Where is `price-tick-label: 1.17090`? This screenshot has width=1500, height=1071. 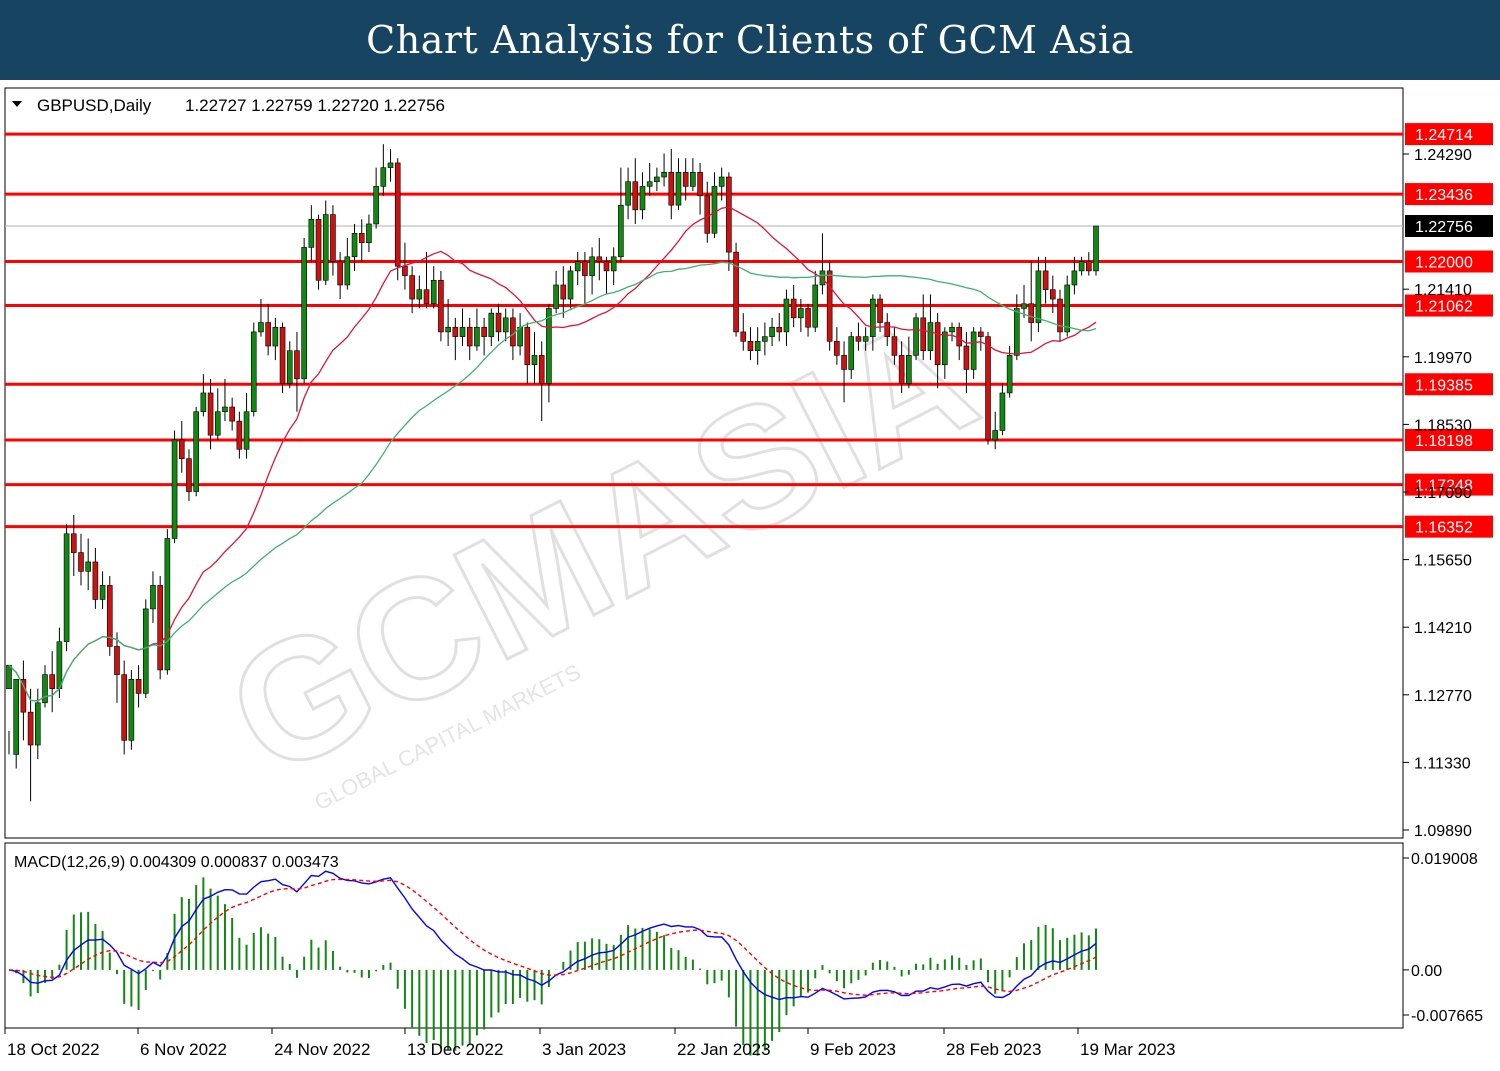 price-tick-label: 1.17090 is located at coordinates (1443, 493).